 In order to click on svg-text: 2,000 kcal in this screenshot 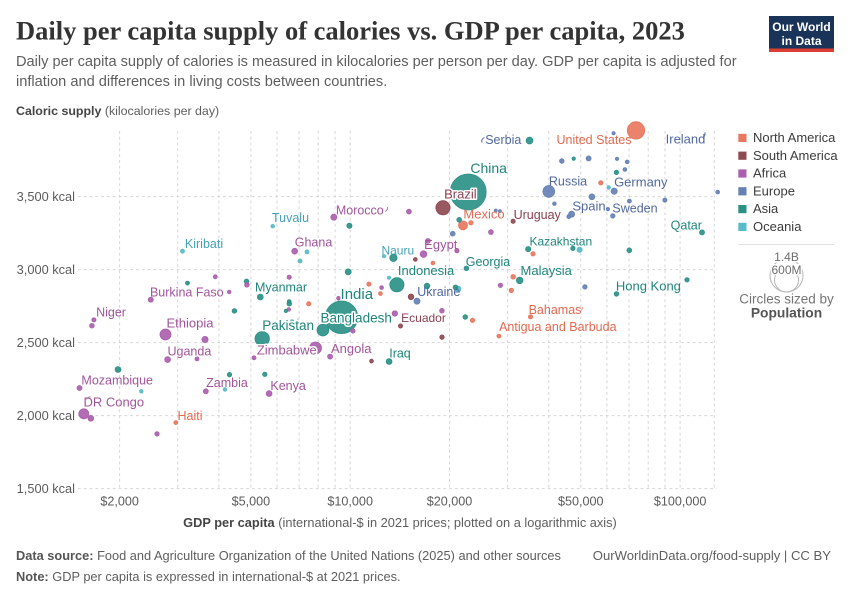, I will do `click(46, 415)`.